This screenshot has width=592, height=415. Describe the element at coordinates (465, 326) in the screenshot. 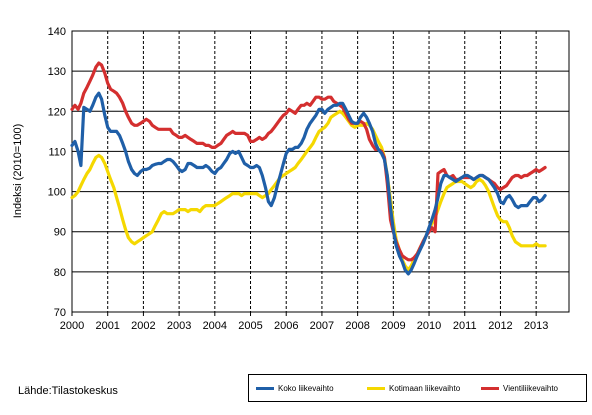

I see `x-tick-label: 2011` at that location.